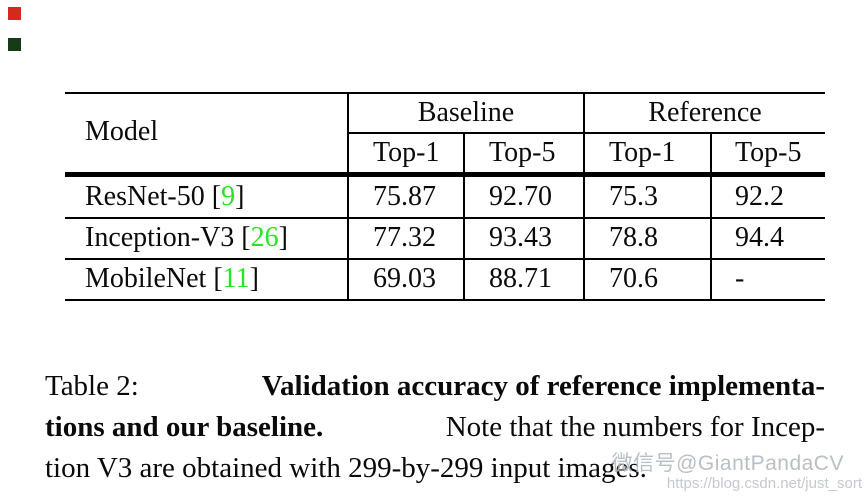 The width and height of the screenshot is (868, 502). What do you see at coordinates (759, 237) in the screenshot?
I see `table-cell: 94.4` at bounding box center [759, 237].